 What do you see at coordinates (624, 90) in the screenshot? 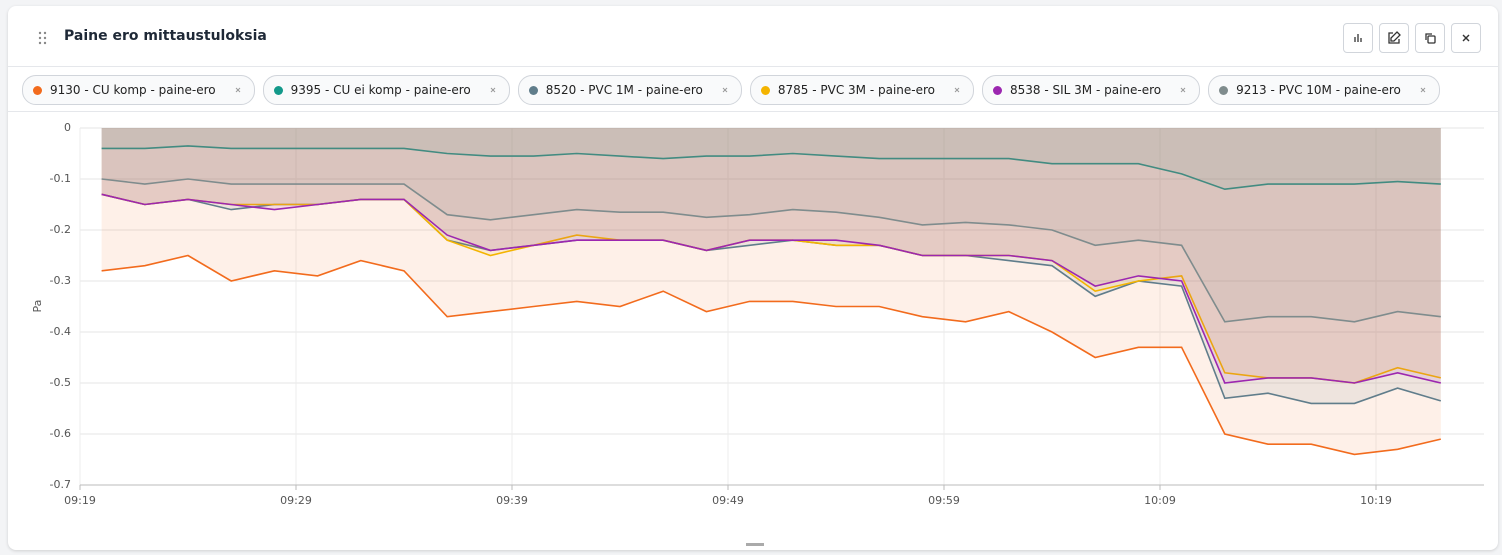
I see `chip-label: 8520 - PVC 1M - paine-ero` at bounding box center [624, 90].